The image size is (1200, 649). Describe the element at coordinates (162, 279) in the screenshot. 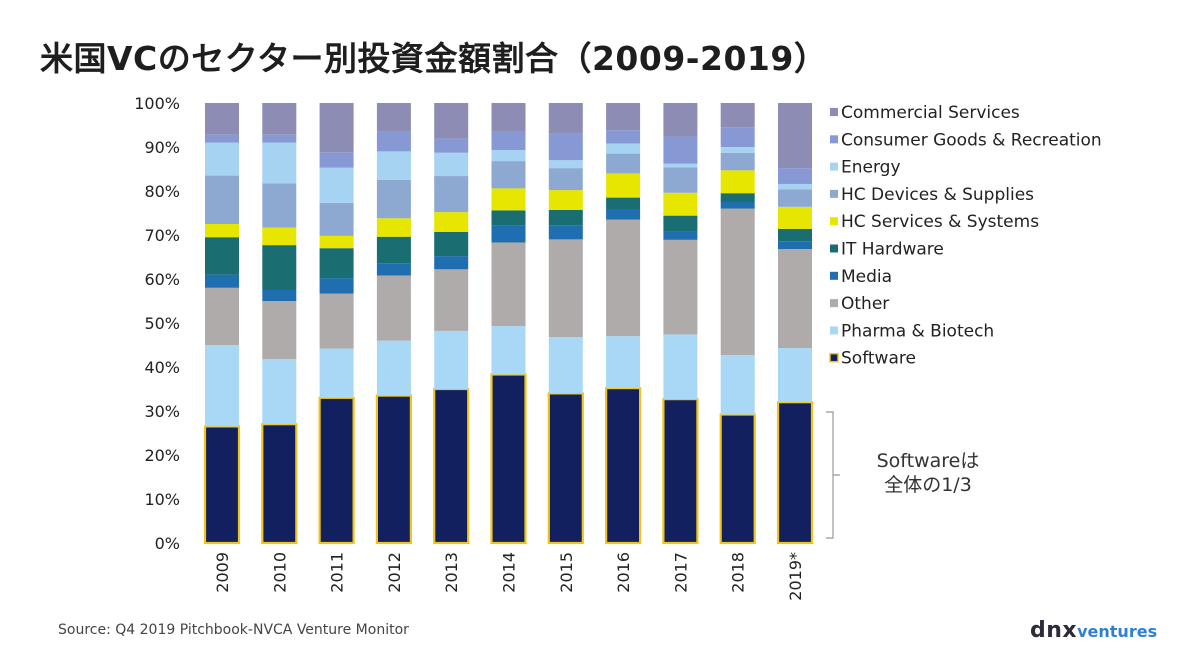

I see `y-tick-label: 60%` at that location.